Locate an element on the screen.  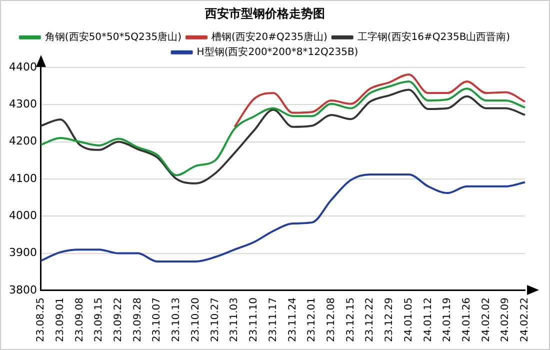
legend-label: H型钢(西安200*200*8*12Q235B) is located at coordinates (277, 52).